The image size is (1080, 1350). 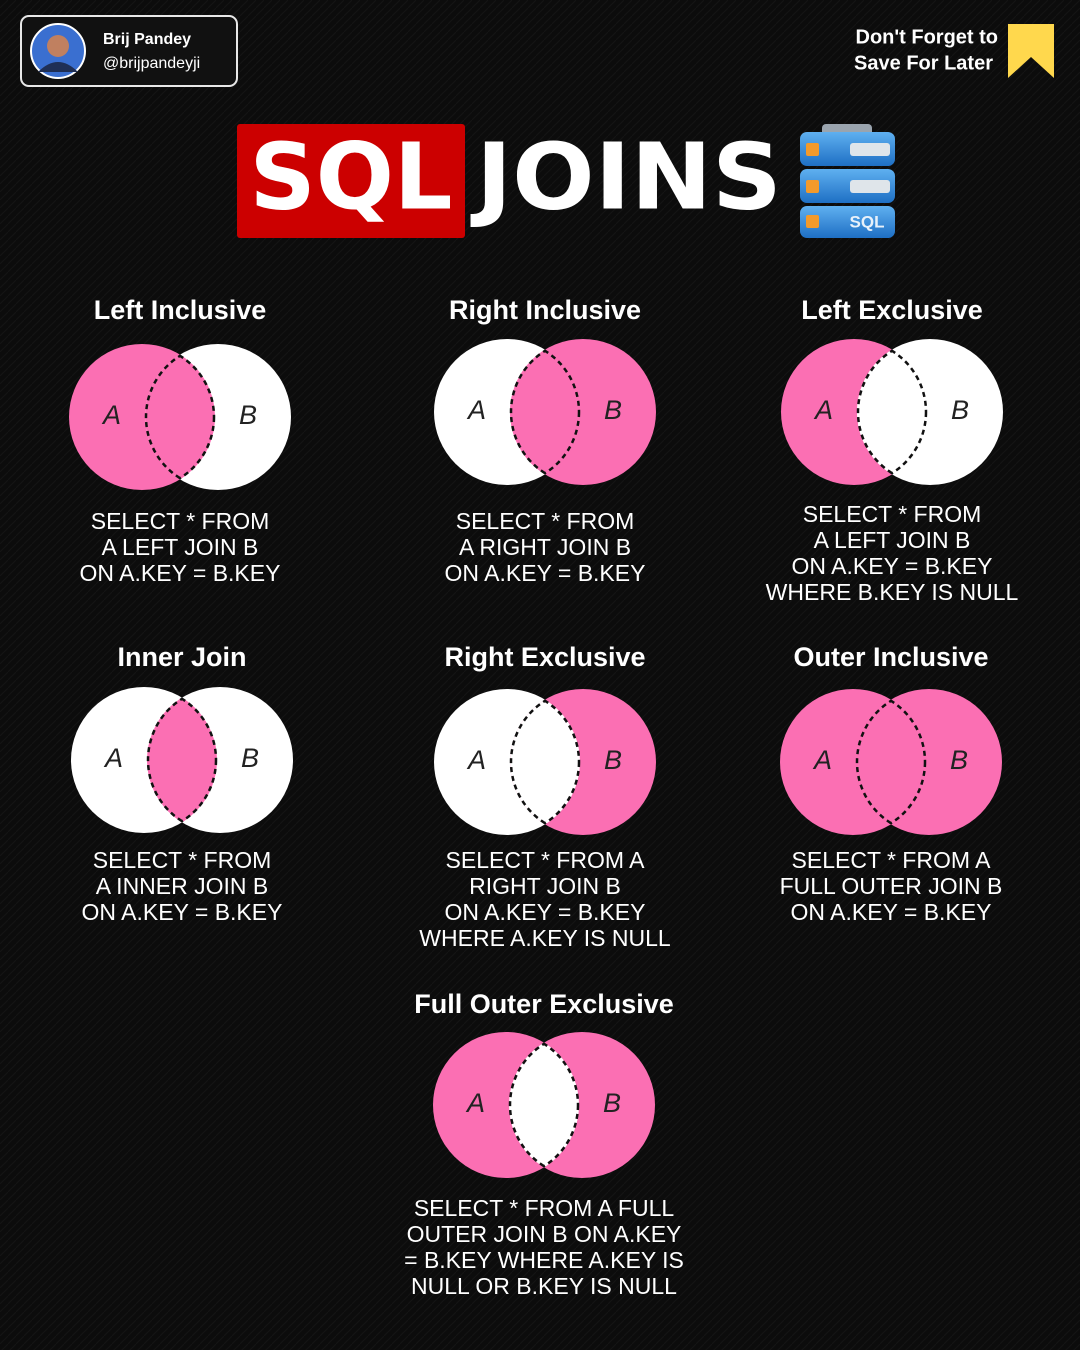 What do you see at coordinates (867, 221) in the screenshot?
I see `db-label: SQL` at bounding box center [867, 221].